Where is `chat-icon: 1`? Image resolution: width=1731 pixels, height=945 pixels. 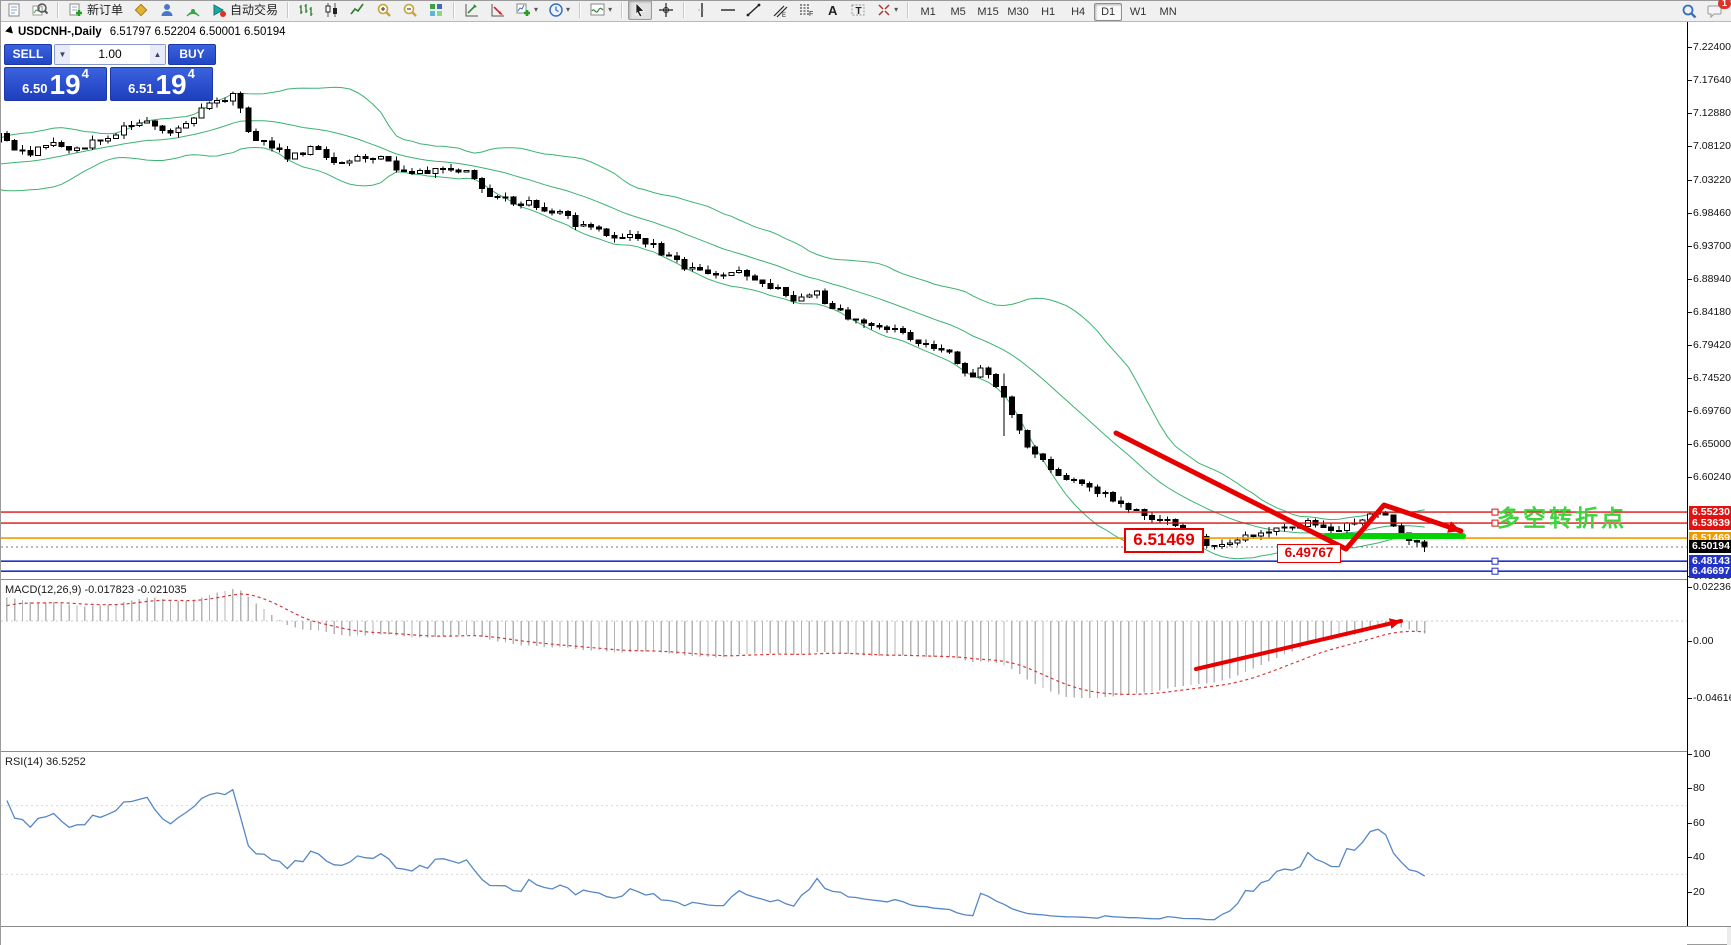 chat-icon: 1 is located at coordinates (1717, 10).